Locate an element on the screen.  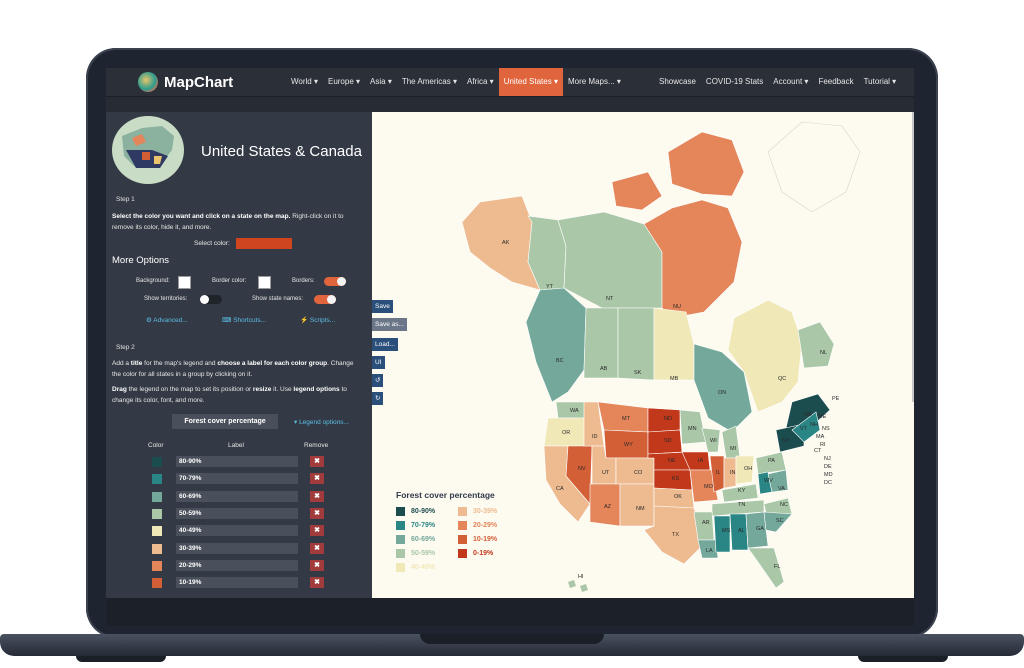
state-label: NB is located at coordinates (808, 415).